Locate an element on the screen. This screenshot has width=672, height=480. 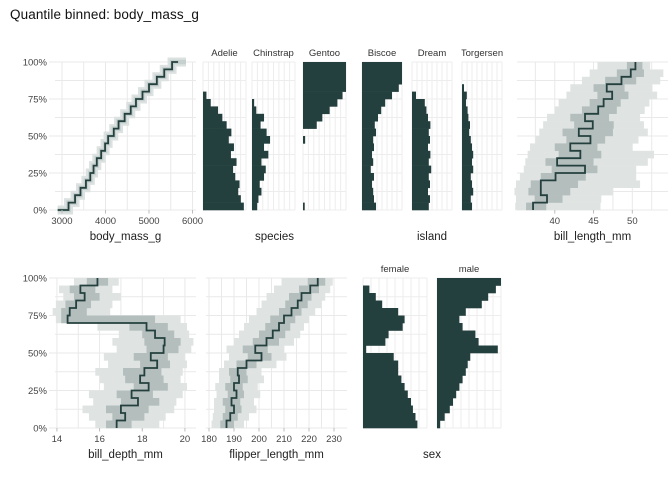
y-tick-label: 75% is located at coordinates (38, 316).